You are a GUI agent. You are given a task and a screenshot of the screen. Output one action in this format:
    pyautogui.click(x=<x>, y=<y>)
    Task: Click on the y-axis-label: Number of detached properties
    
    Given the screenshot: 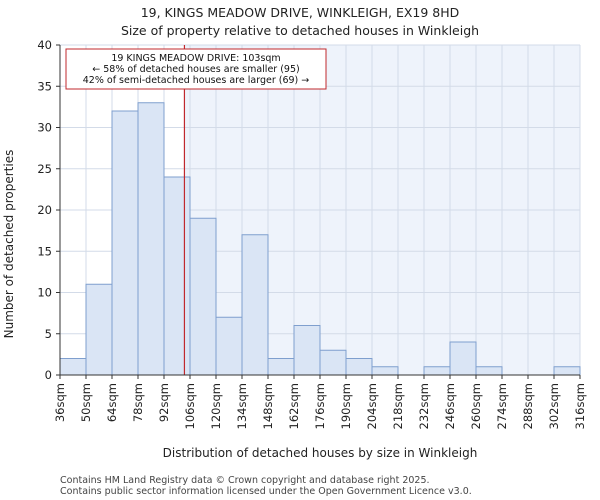 What is the action you would take?
    pyautogui.click(x=9, y=244)
    